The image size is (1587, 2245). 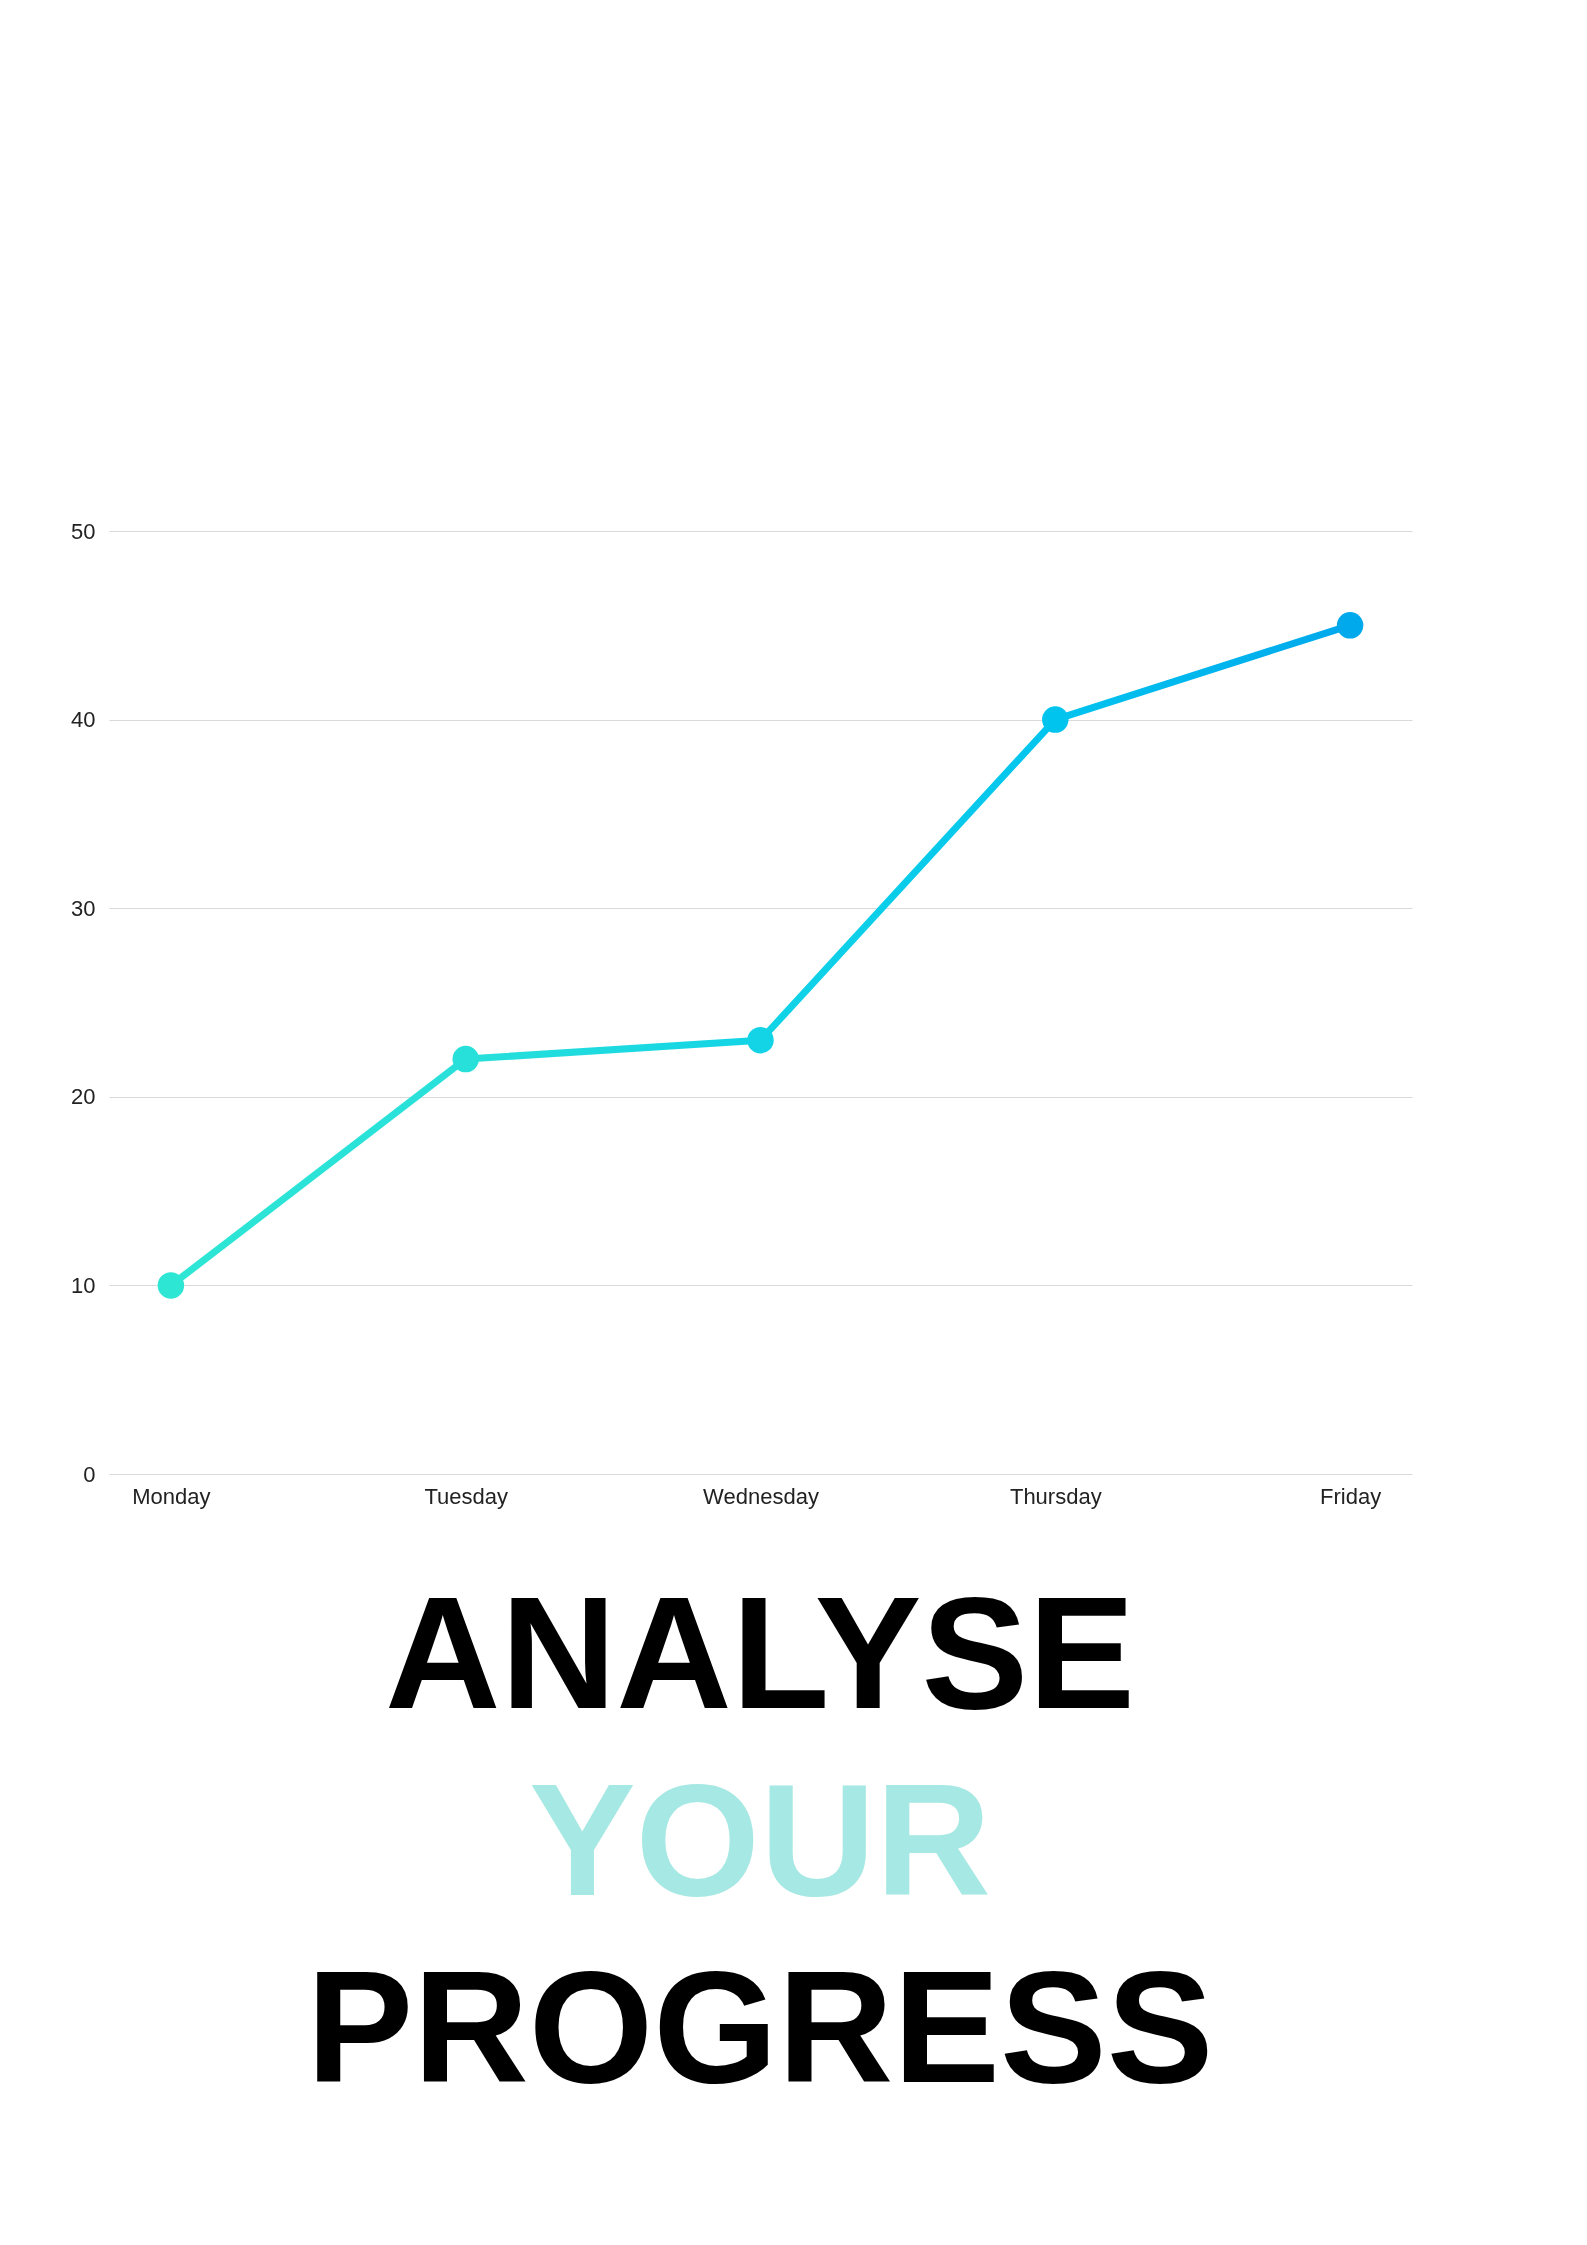 What do you see at coordinates (89, 1474) in the screenshot?
I see `y-tick-label: 0` at bounding box center [89, 1474].